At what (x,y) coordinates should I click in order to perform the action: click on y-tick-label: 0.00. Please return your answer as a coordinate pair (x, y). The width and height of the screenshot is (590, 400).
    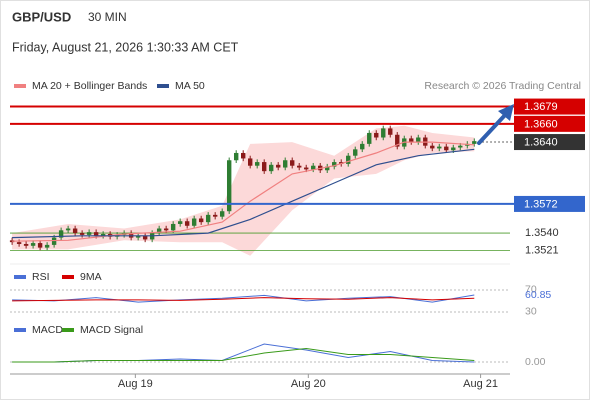
    Looking at the image, I should click on (535, 362).